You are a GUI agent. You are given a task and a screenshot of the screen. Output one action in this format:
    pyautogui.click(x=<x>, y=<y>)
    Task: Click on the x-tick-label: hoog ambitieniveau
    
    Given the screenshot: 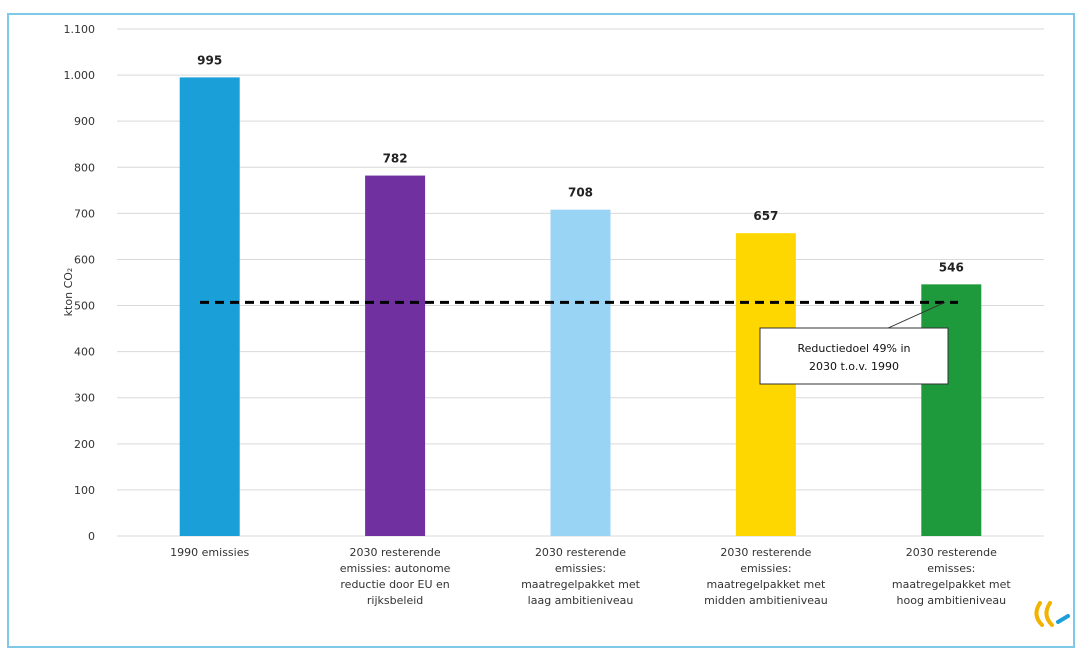 What is the action you would take?
    pyautogui.click(x=952, y=600)
    